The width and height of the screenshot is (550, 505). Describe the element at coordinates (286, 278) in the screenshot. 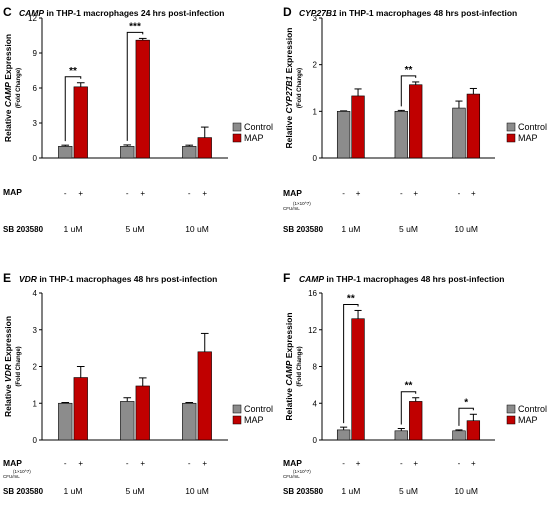

I see `panel-letter: F` at that location.